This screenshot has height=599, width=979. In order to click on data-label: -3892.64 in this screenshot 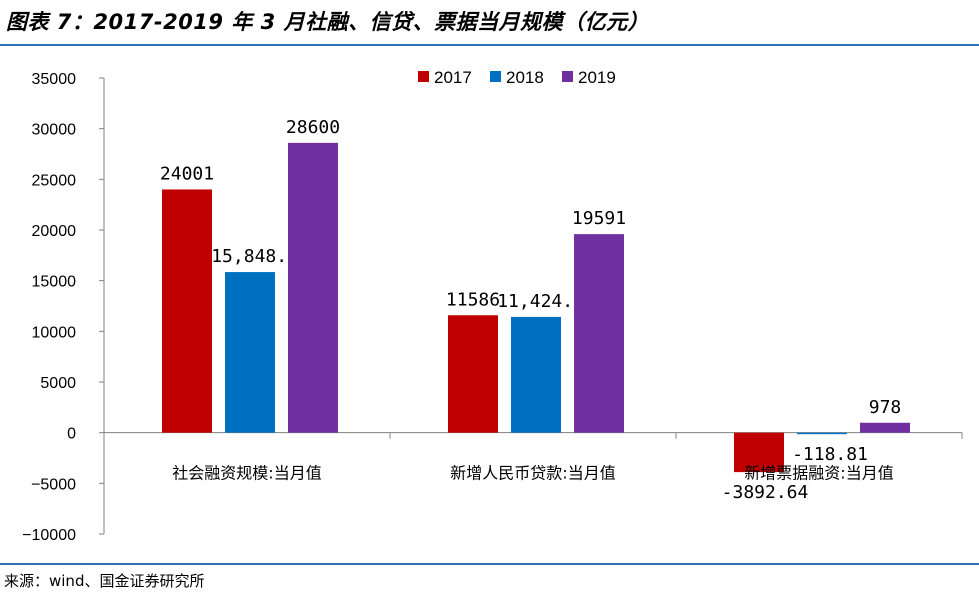, I will do `click(765, 492)`.